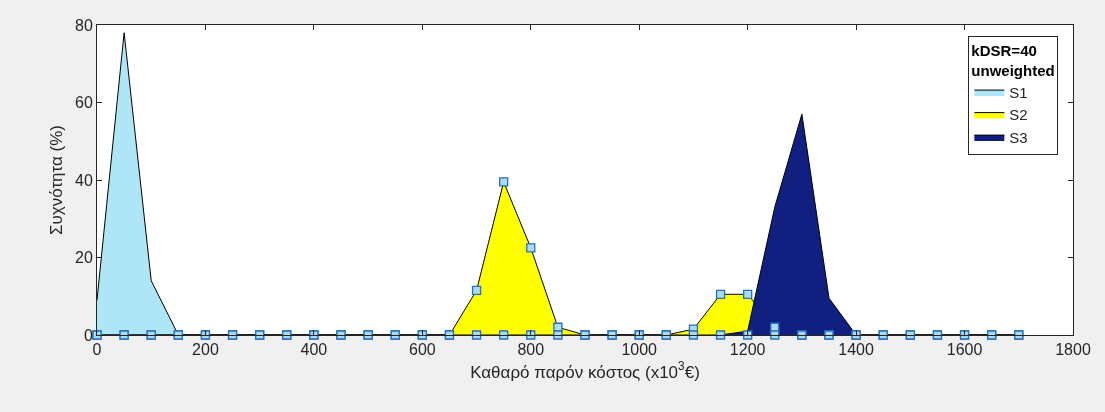 This screenshot has height=412, width=1105. Describe the element at coordinates (1018, 137) in the screenshot. I see `legend-label: S3` at that location.